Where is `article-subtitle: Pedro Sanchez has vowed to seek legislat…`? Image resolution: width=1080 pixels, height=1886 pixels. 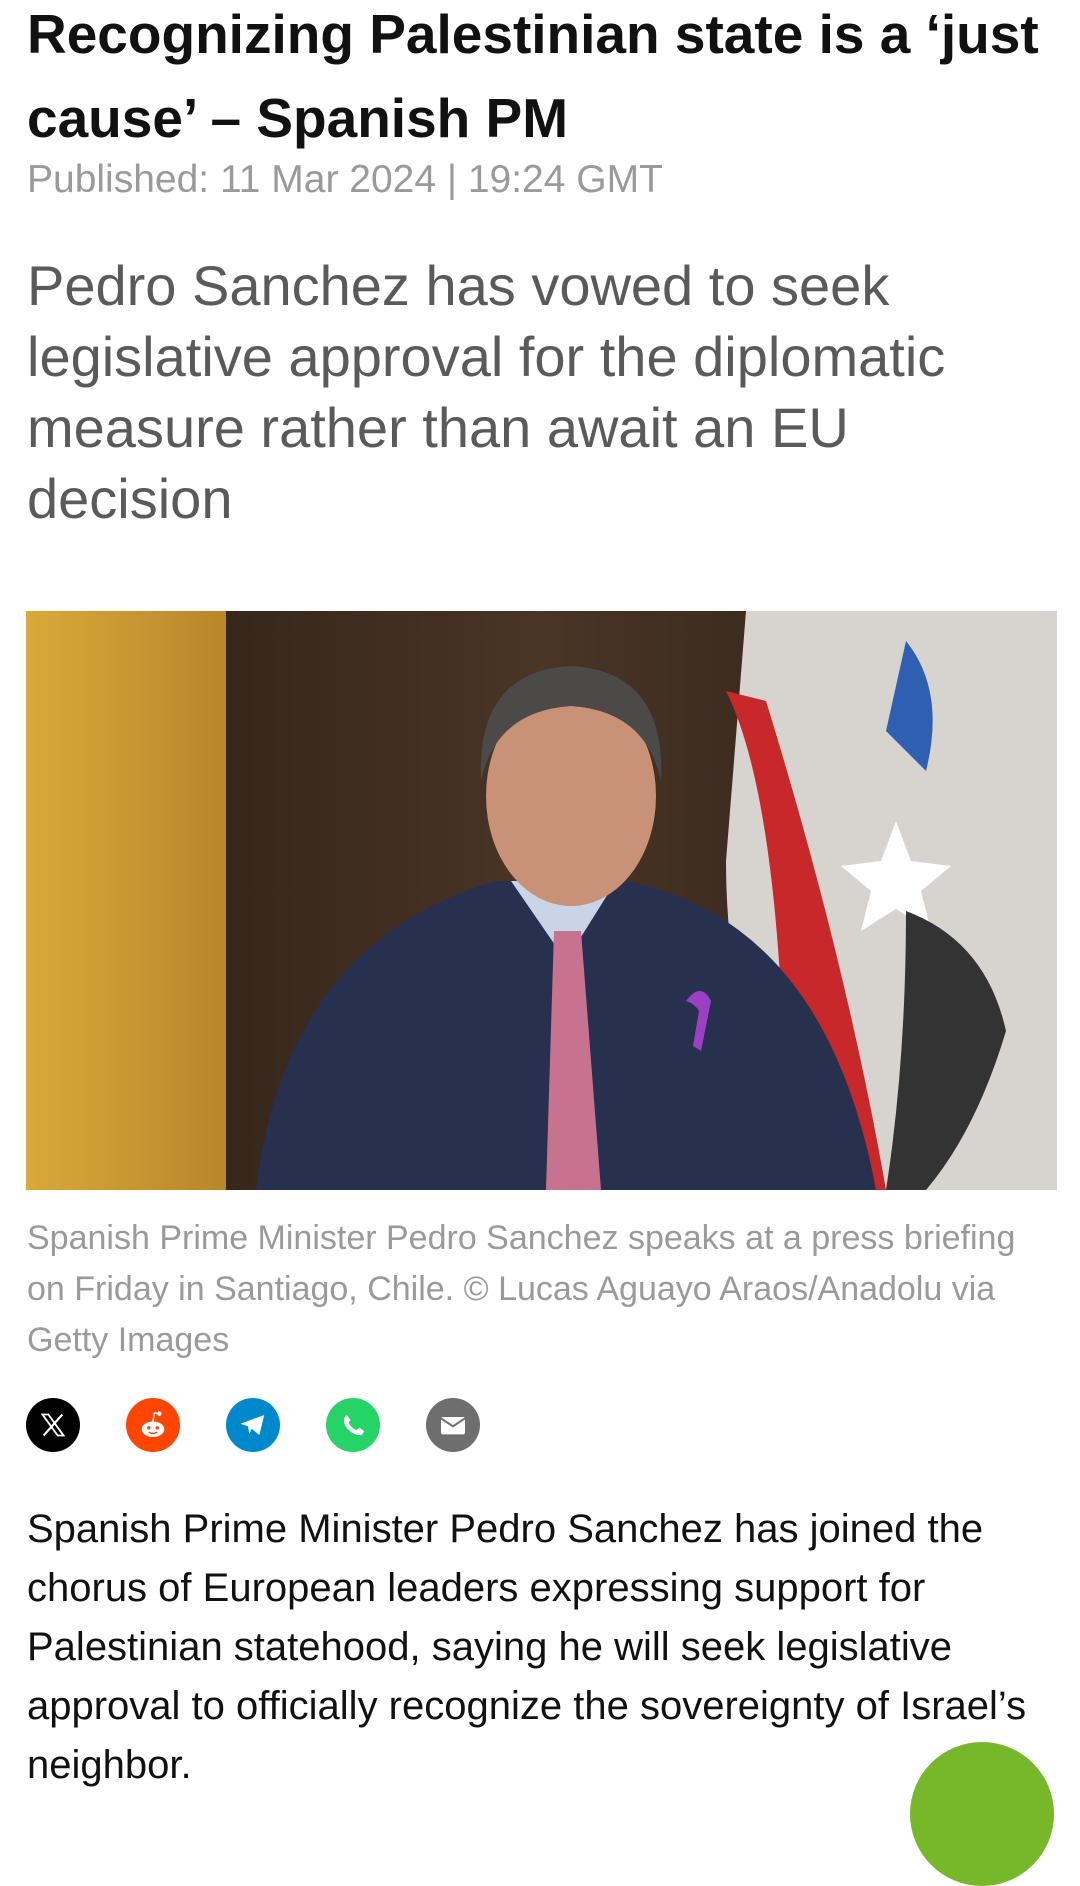 article-subtitle: Pedro Sanchez has vowed to seek legislat… is located at coordinates (486, 392).